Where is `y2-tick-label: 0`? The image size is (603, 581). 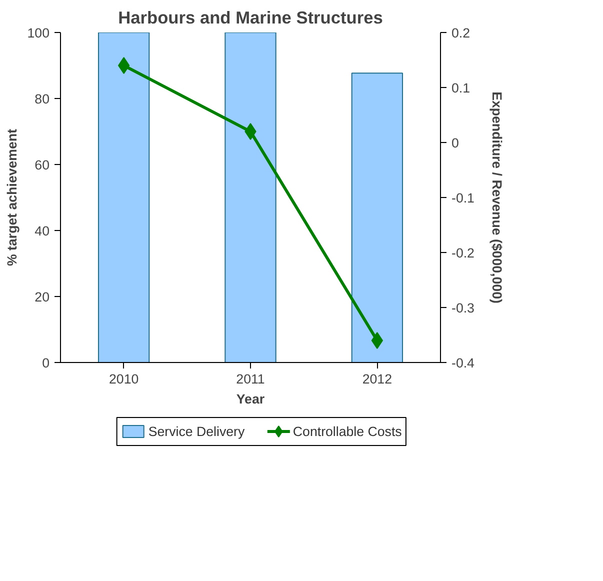 y2-tick-label: 0 is located at coordinates (455, 143).